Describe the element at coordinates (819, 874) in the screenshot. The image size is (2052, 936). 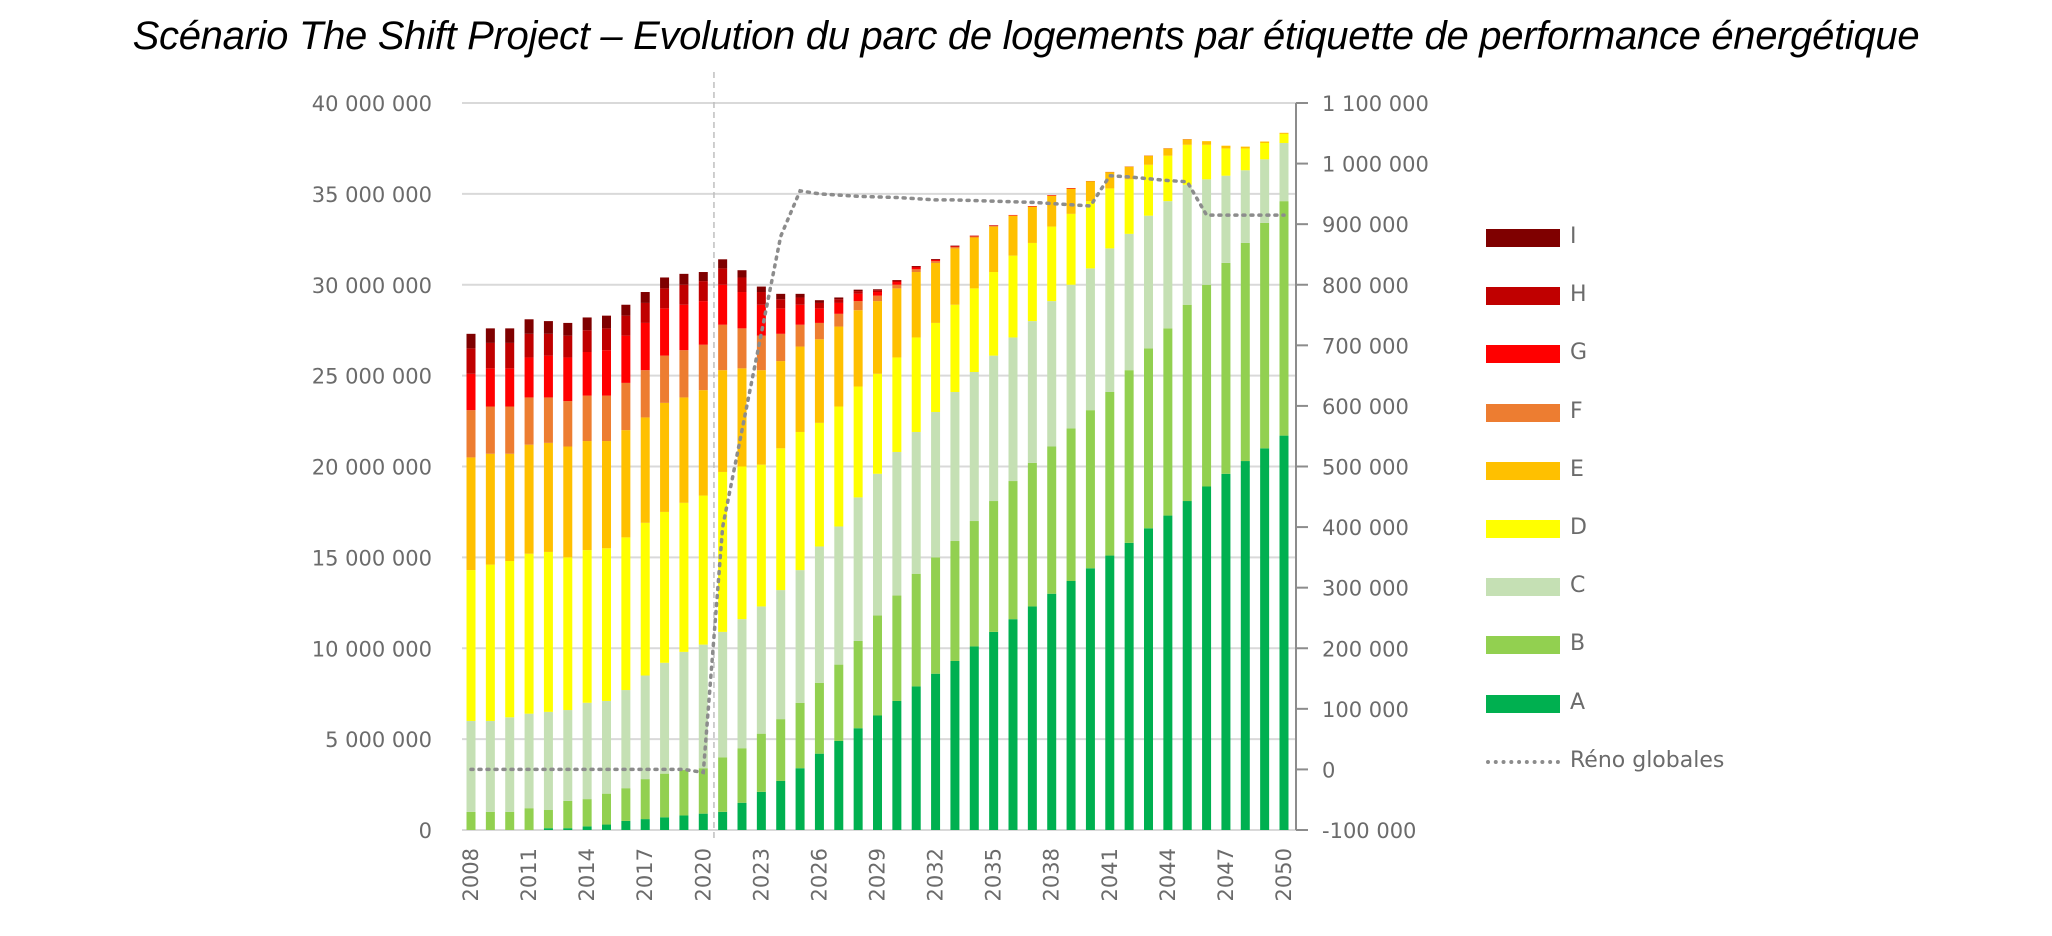
I see `x-axis-tick-label: 2026` at that location.